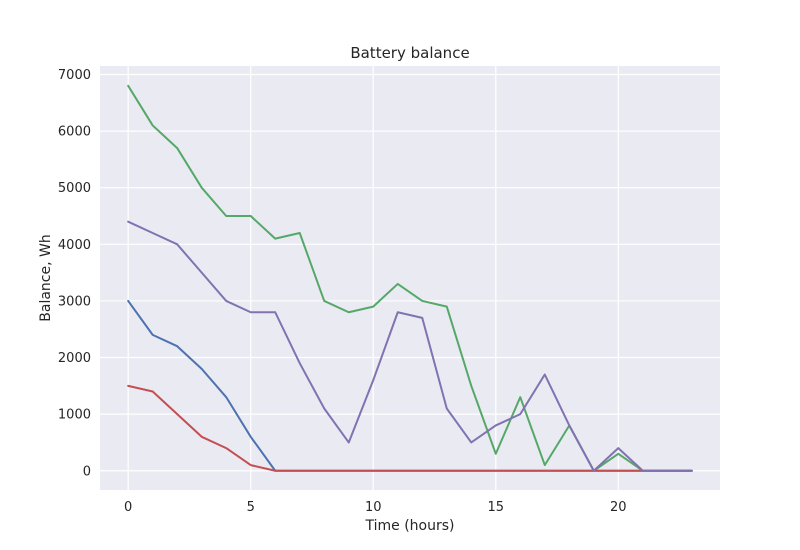 The image size is (800, 550). Describe the element at coordinates (409, 53) in the screenshot. I see `chart-title: Battery balance` at that location.